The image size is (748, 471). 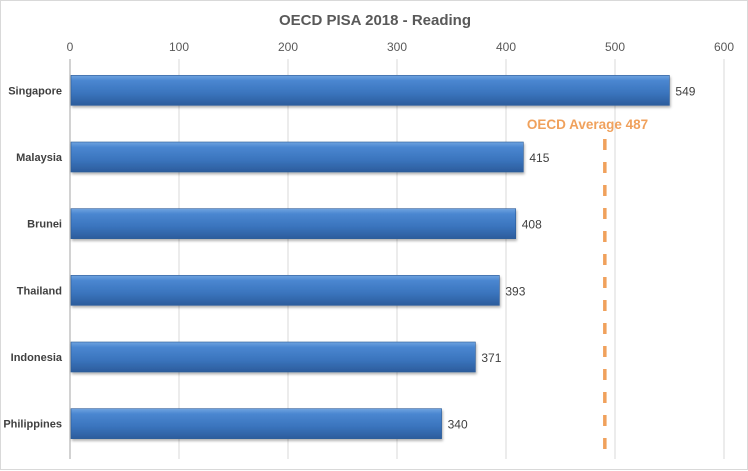 What do you see at coordinates (685, 91) in the screenshot?
I see `data-label: 549` at bounding box center [685, 91].